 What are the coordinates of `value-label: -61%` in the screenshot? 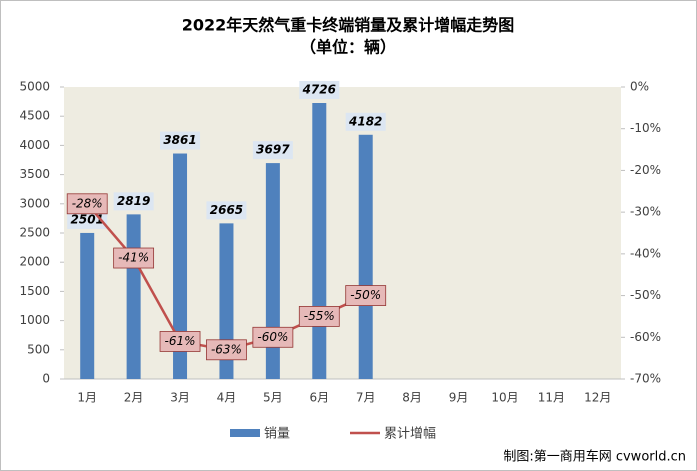 It's located at (180, 341).